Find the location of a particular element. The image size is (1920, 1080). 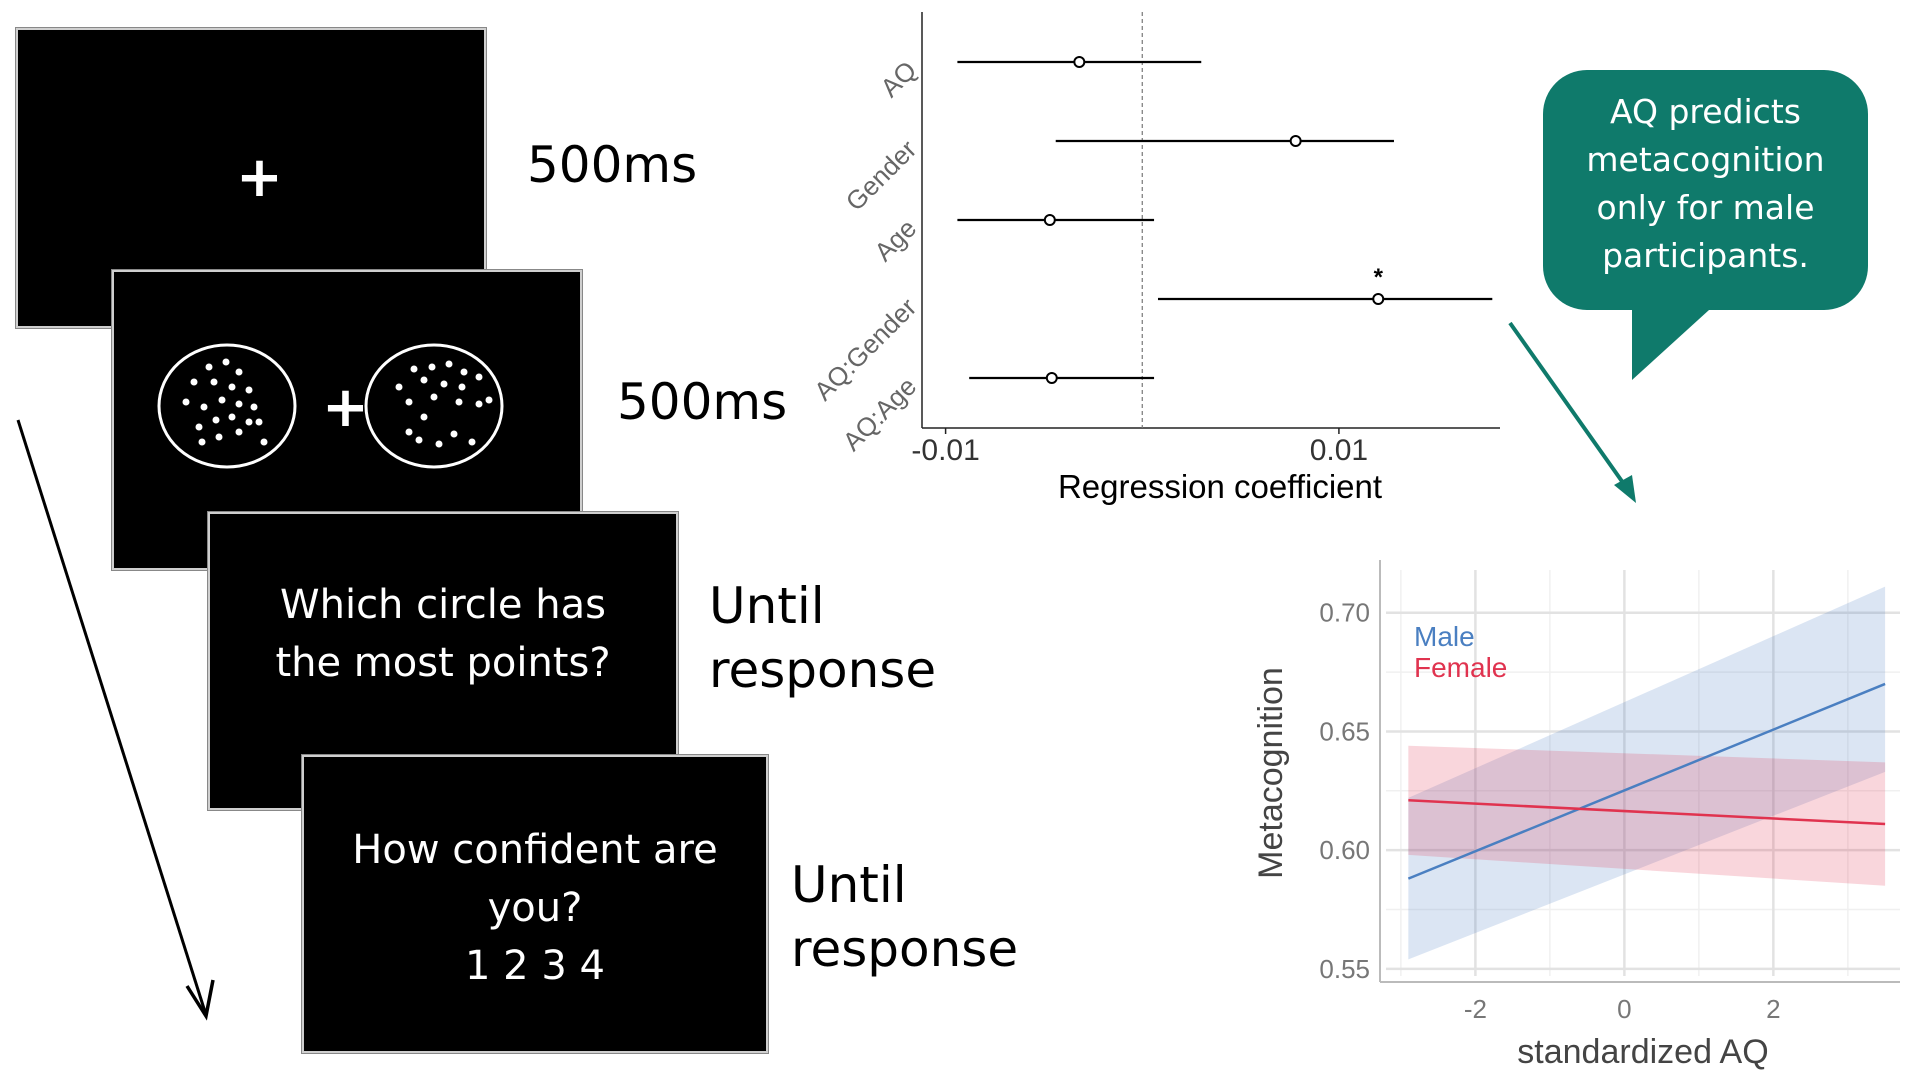

fixation-cross: + is located at coordinates (259, 177).